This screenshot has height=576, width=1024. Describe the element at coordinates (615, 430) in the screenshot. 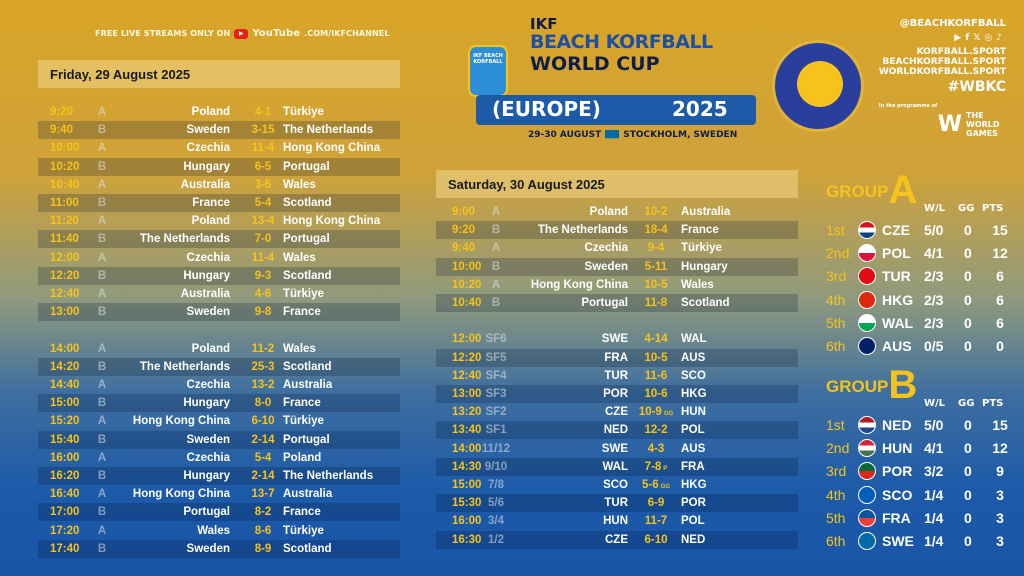

I see `home-team: NED` at that location.